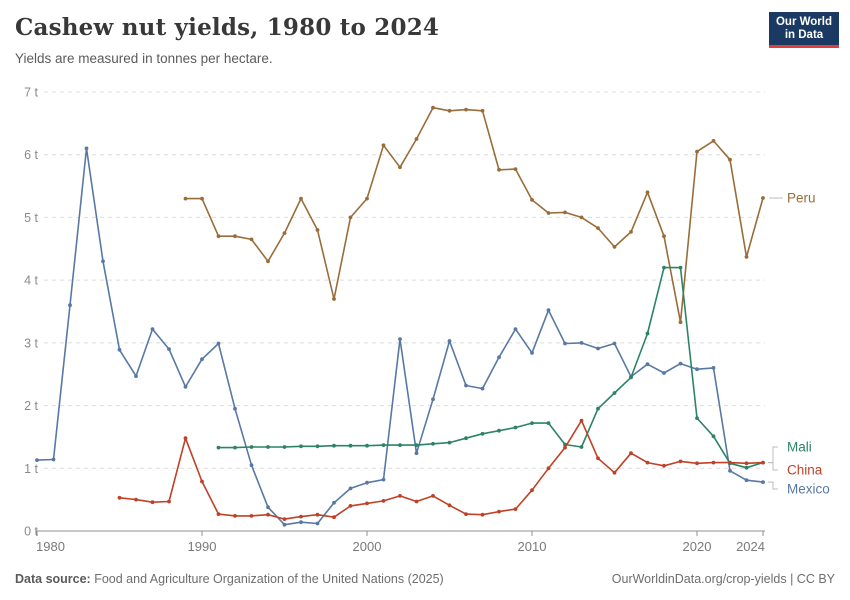 The image size is (850, 600). I want to click on series-point-china-2014, so click(598, 458).